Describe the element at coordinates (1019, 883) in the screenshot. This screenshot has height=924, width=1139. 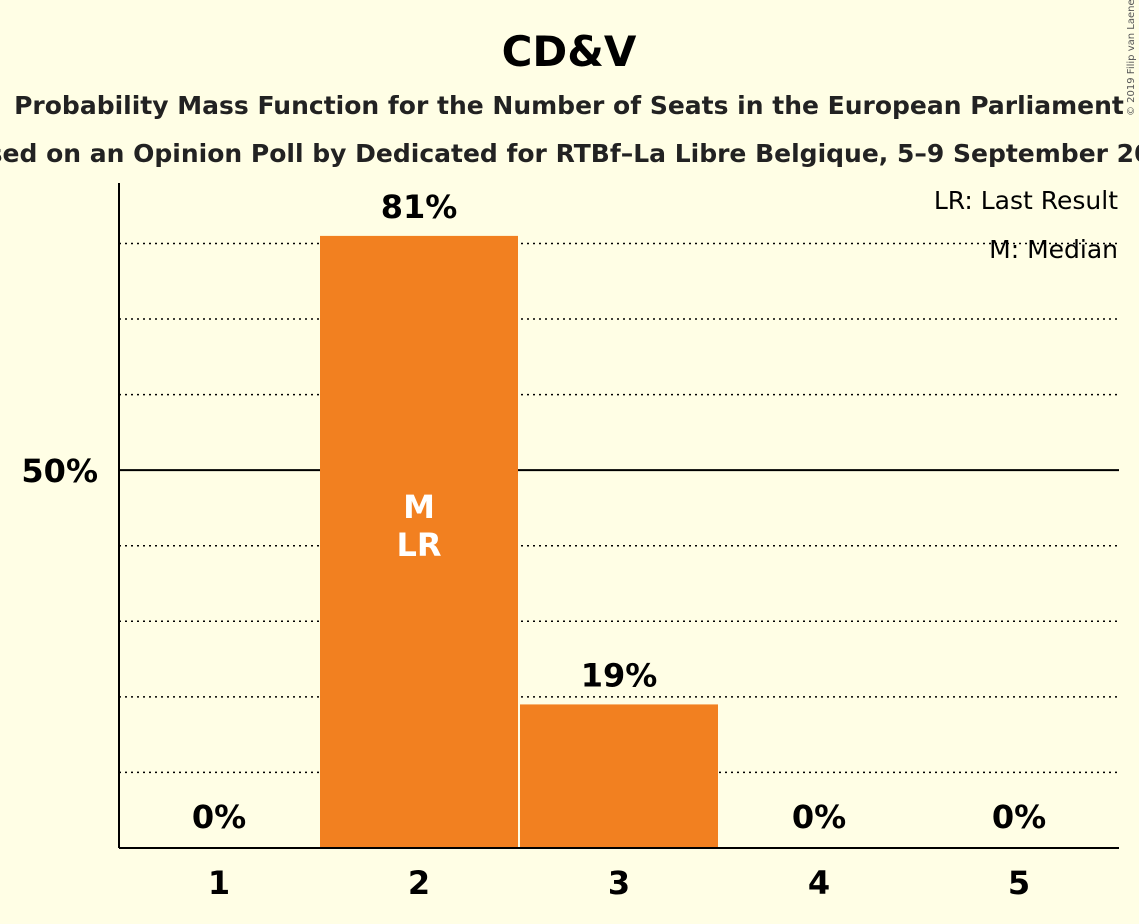
I see `x-tick-label: 5` at that location.